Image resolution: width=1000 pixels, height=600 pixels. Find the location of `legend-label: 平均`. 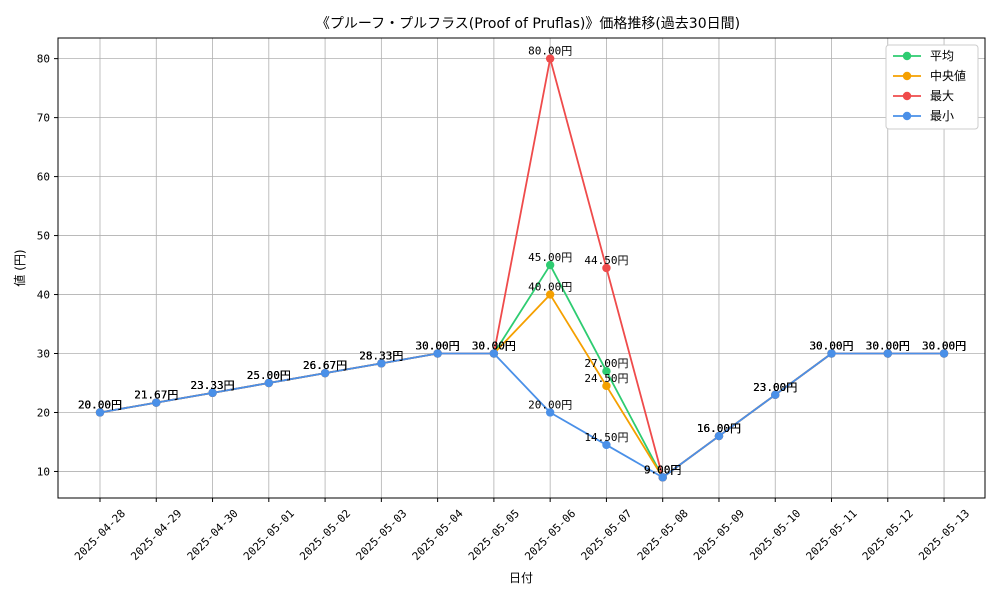

legend-label: 平均 is located at coordinates (942, 56).